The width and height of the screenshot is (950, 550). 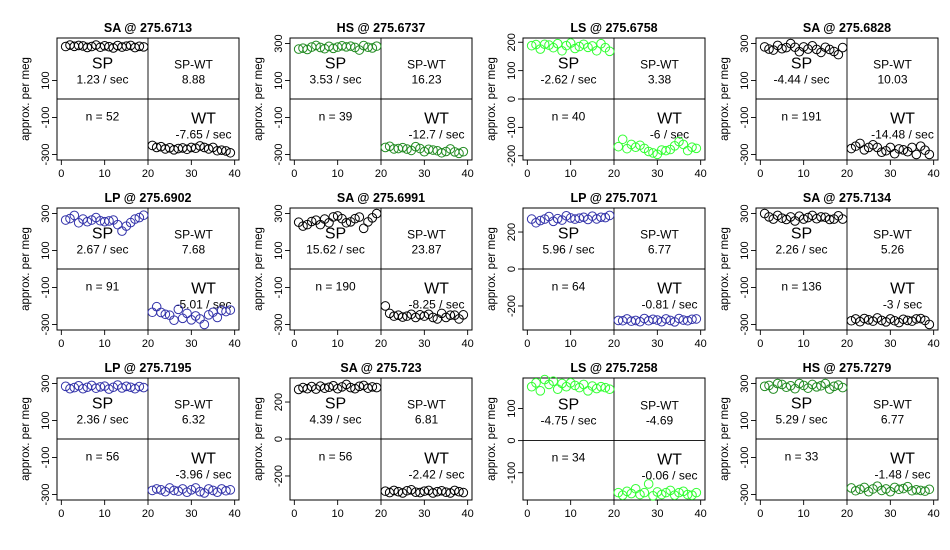 I want to click on sp-label: SP, so click(x=801, y=404).